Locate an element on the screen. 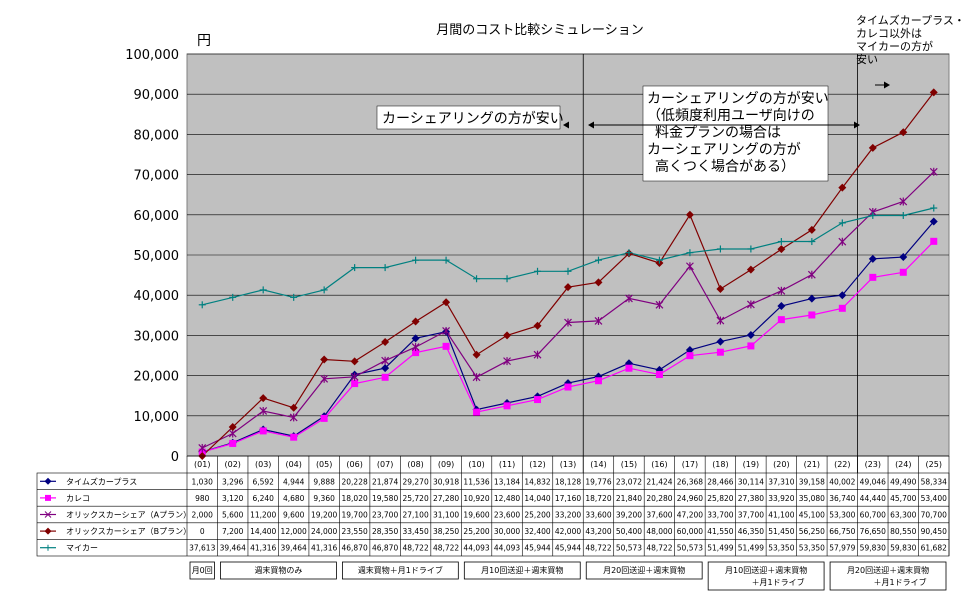  y-tick-label: 90,000 is located at coordinates (157, 95).